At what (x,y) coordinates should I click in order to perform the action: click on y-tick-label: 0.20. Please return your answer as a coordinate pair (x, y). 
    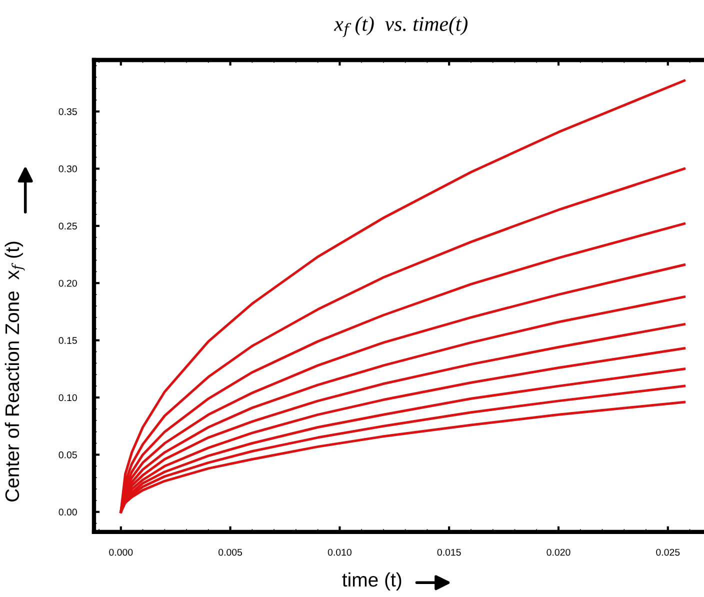
    Looking at the image, I should click on (67, 283).